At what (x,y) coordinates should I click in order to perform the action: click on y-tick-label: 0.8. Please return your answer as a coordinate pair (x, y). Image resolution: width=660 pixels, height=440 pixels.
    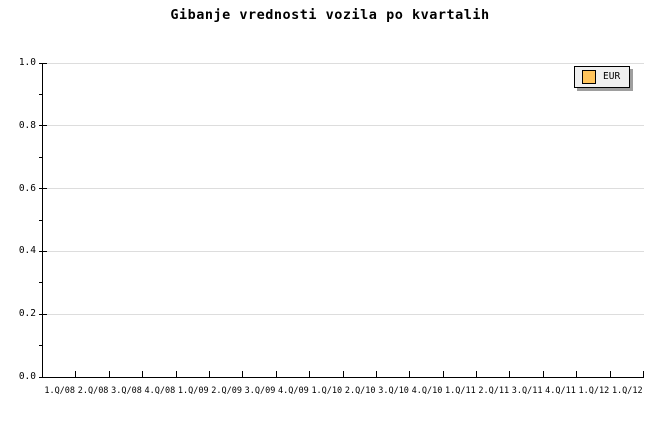
    Looking at the image, I should click on (27, 125).